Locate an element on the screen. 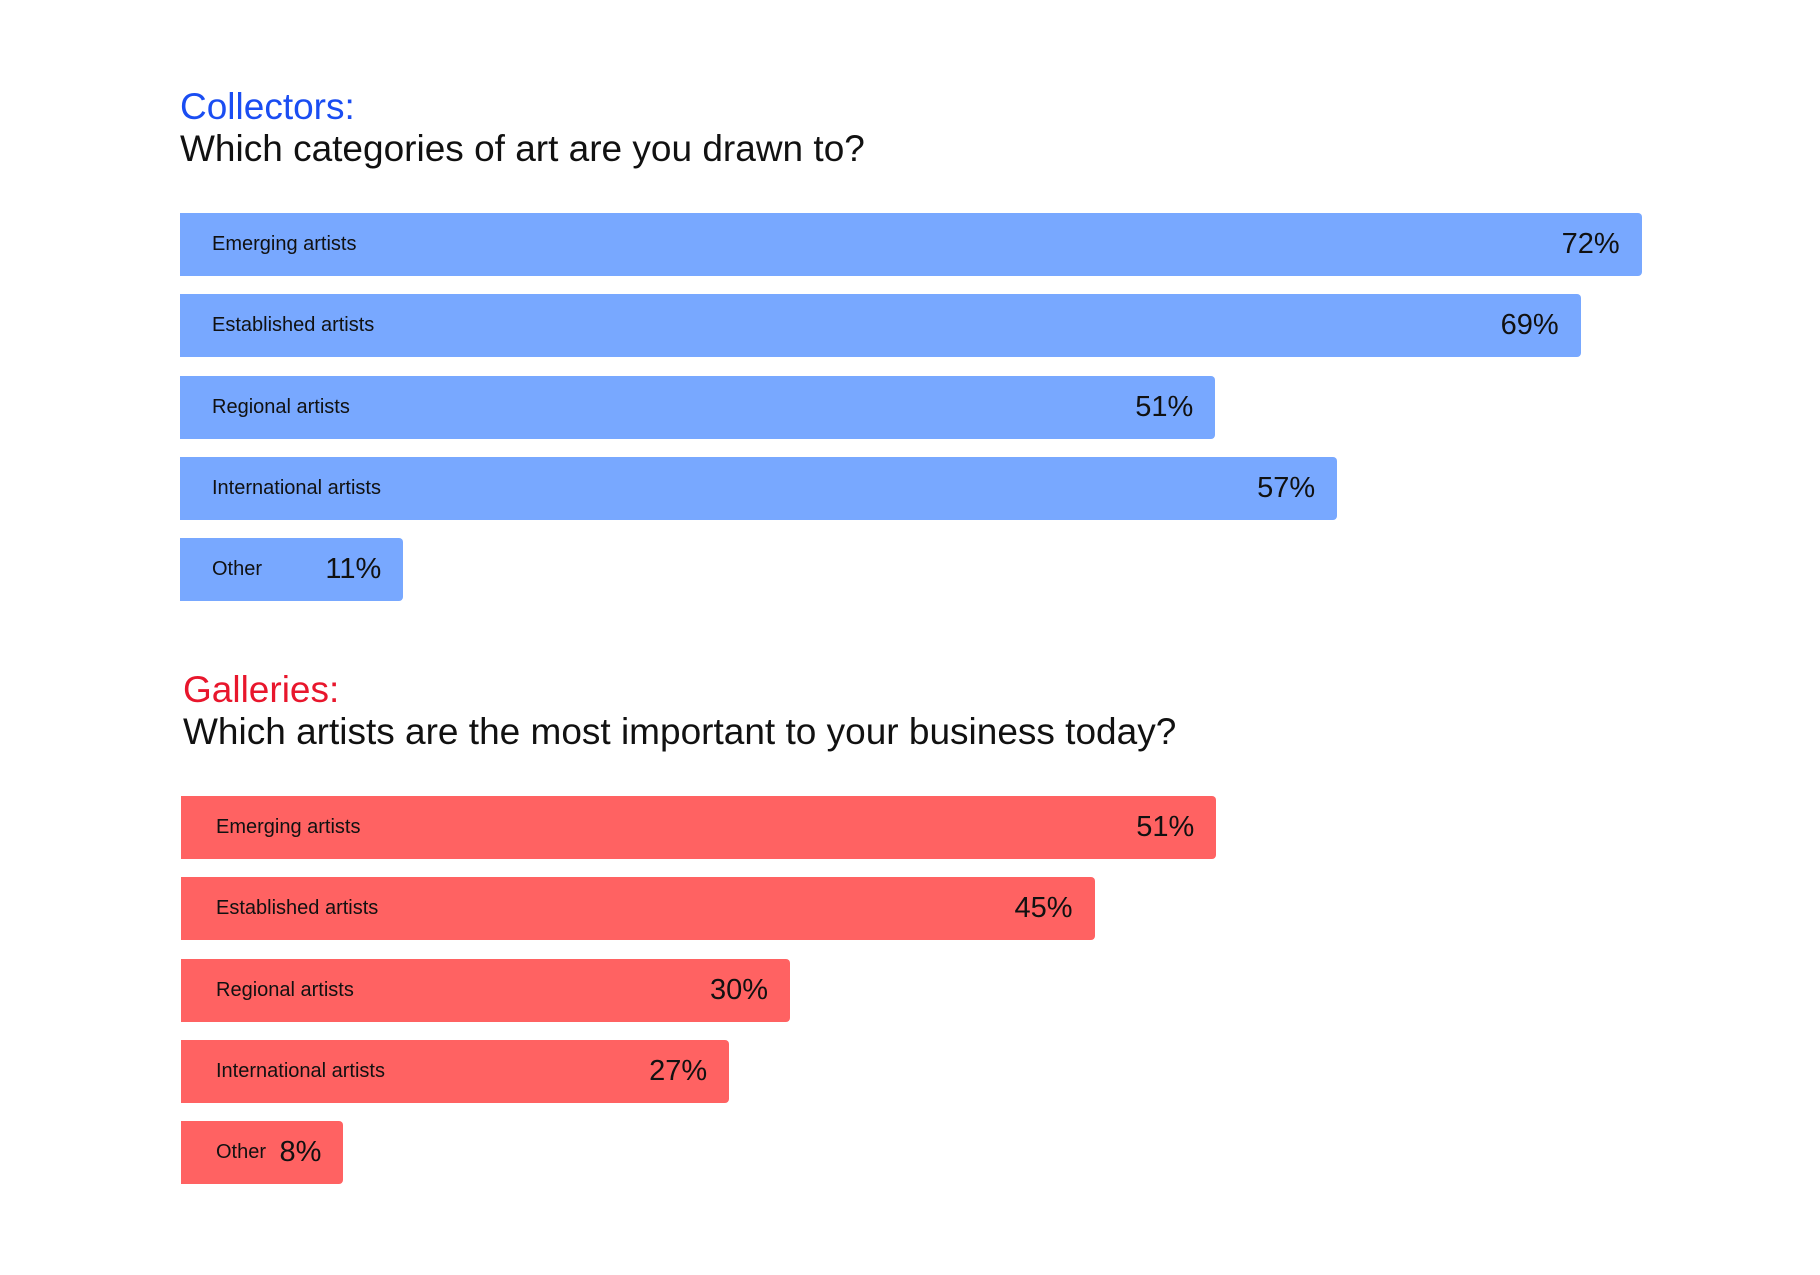  galleries-bar-label: Established artists is located at coordinates (297, 908).